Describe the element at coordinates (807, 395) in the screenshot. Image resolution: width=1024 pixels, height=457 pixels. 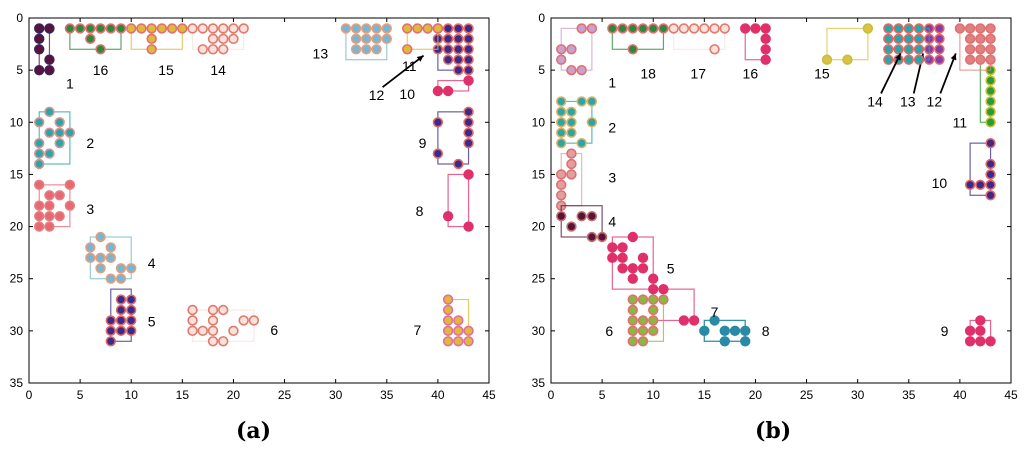
I see `x-tick-label: 25` at that location.